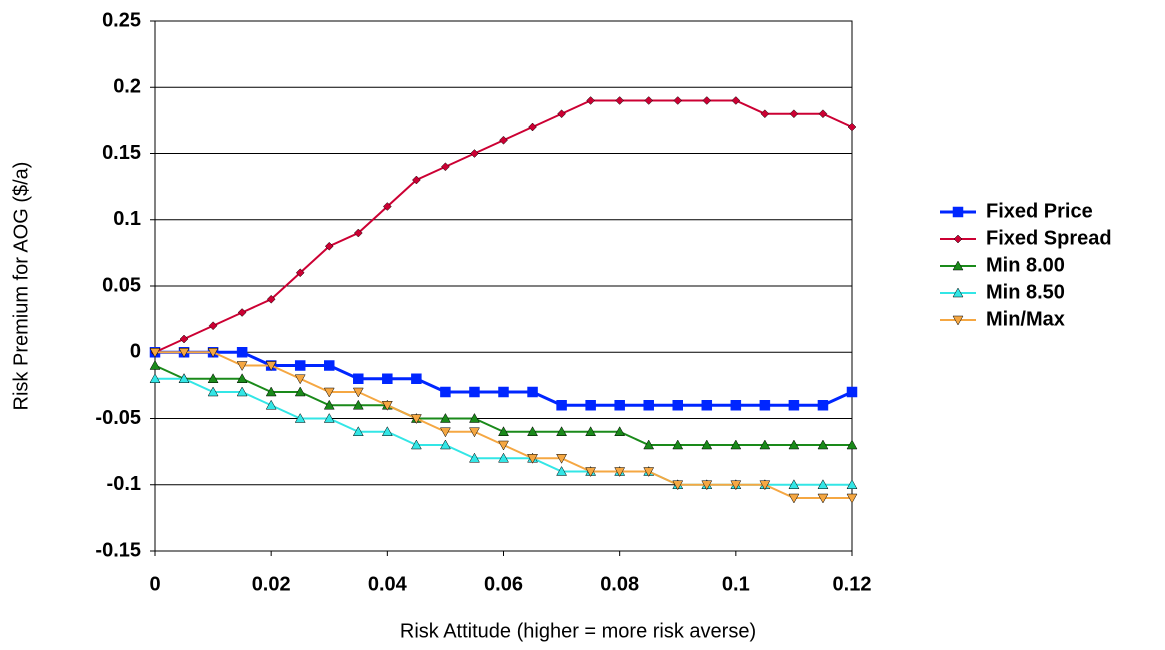 The image size is (1165, 650). What do you see at coordinates (154, 584) in the screenshot?
I see `x-tick-label: 0` at bounding box center [154, 584].